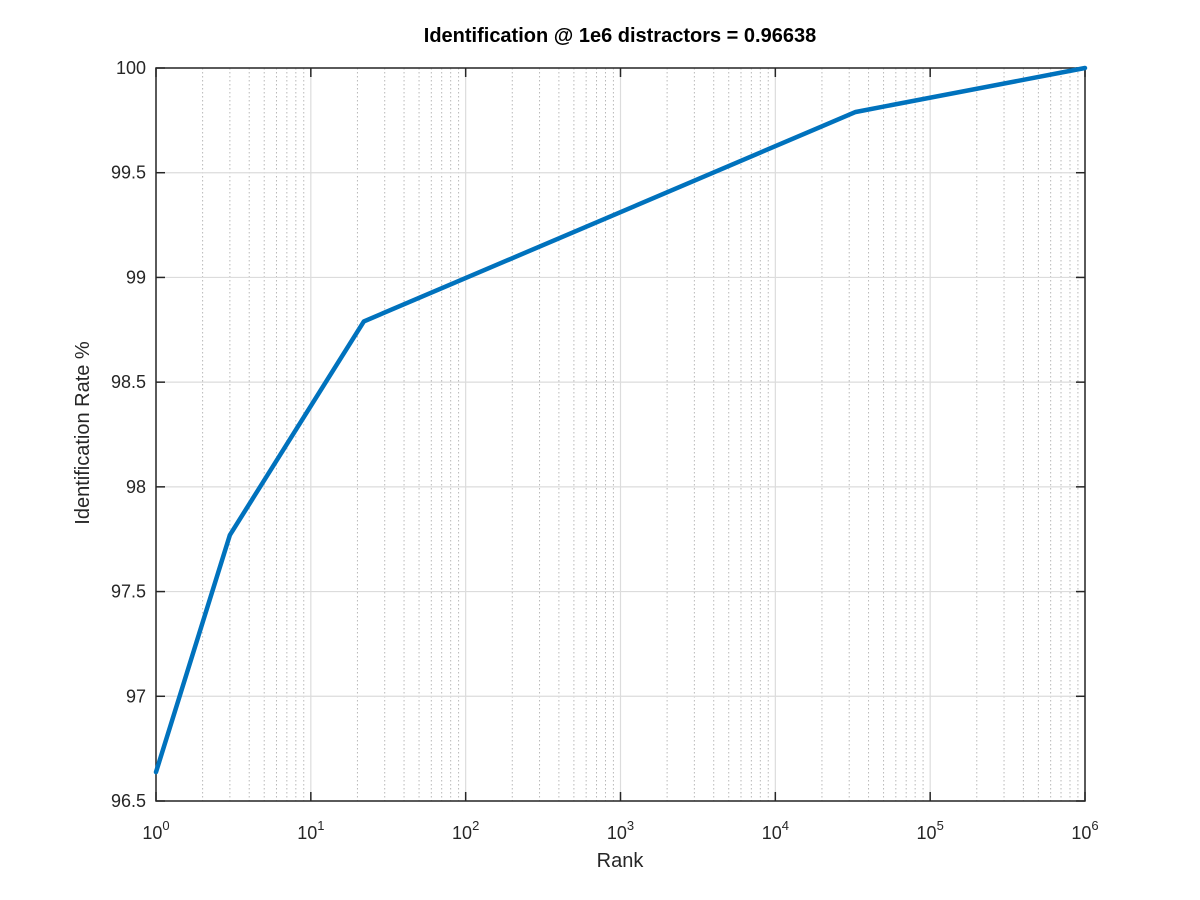 This screenshot has height=900, width=1200. What do you see at coordinates (1084, 830) in the screenshot?
I see `x-tick-label: 10⁶` at bounding box center [1084, 830].